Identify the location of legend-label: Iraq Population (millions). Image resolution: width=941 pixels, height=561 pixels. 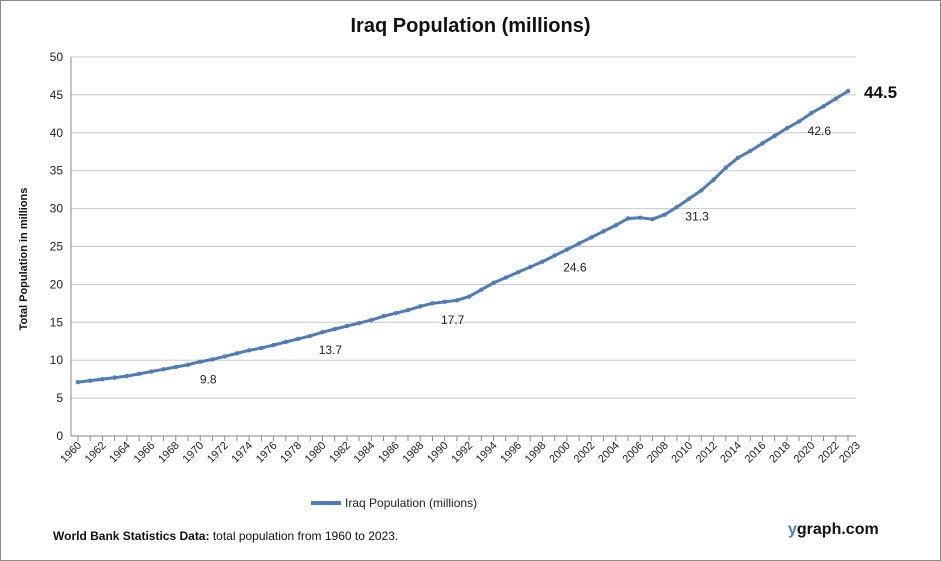
(411, 503).